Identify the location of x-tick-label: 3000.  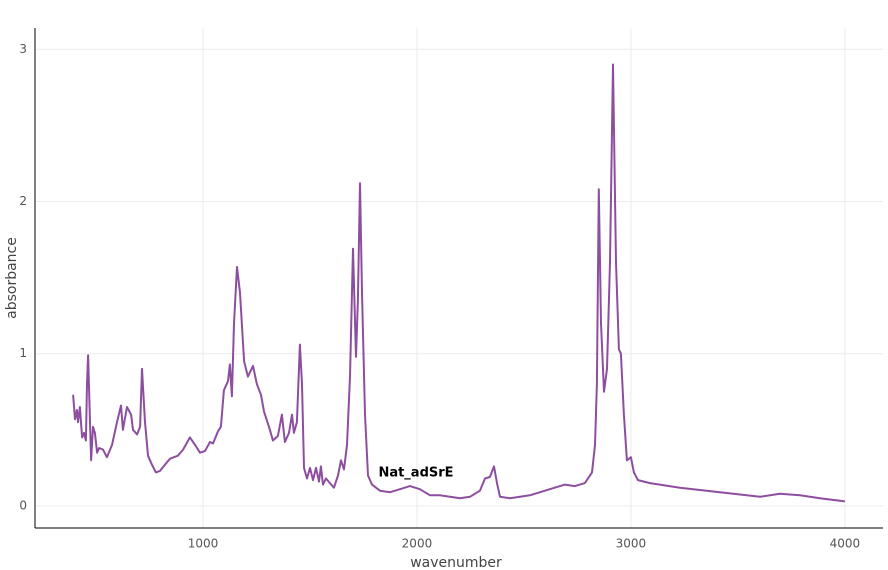
(631, 544).